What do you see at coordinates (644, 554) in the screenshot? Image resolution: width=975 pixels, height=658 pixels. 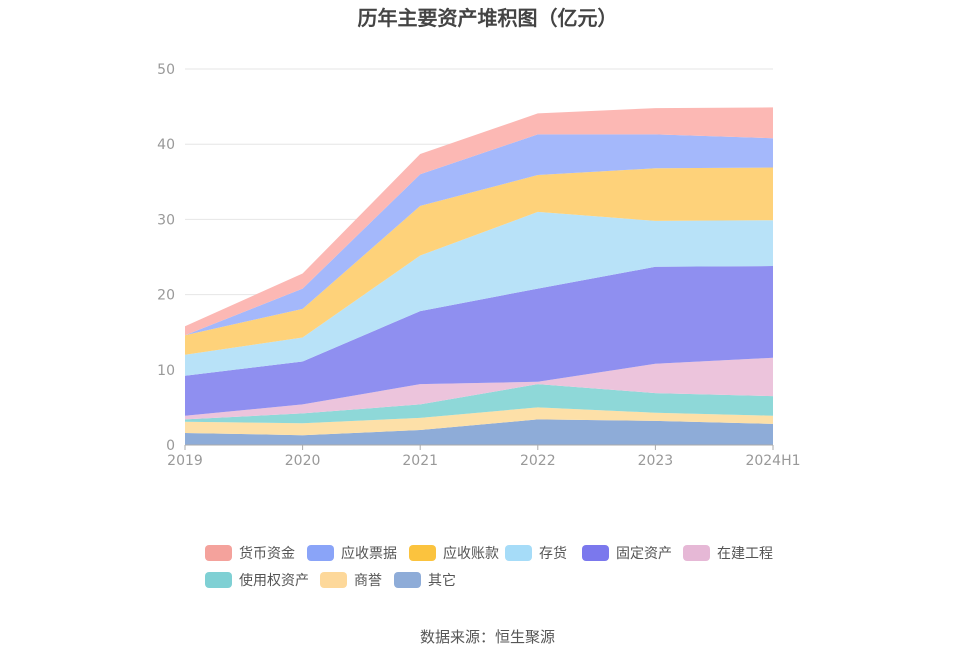 I see `legend-label: 固定资产` at bounding box center [644, 554].